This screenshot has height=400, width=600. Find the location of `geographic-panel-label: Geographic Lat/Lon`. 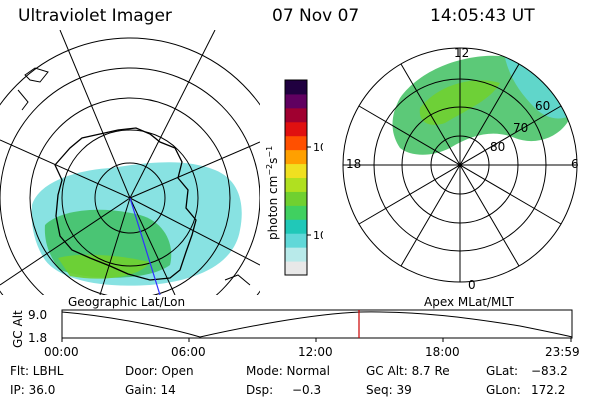

geographic-panel-label: Geographic Lat/Lon is located at coordinates (127, 302).